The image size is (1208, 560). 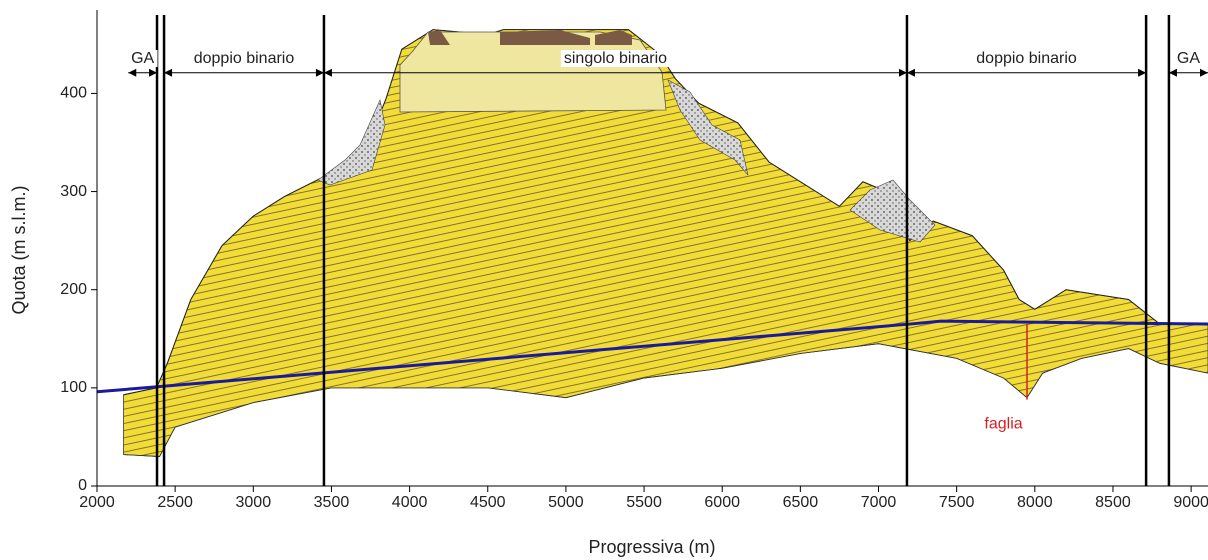 I want to click on x-tick-label: 8500, so click(x=1113, y=502).